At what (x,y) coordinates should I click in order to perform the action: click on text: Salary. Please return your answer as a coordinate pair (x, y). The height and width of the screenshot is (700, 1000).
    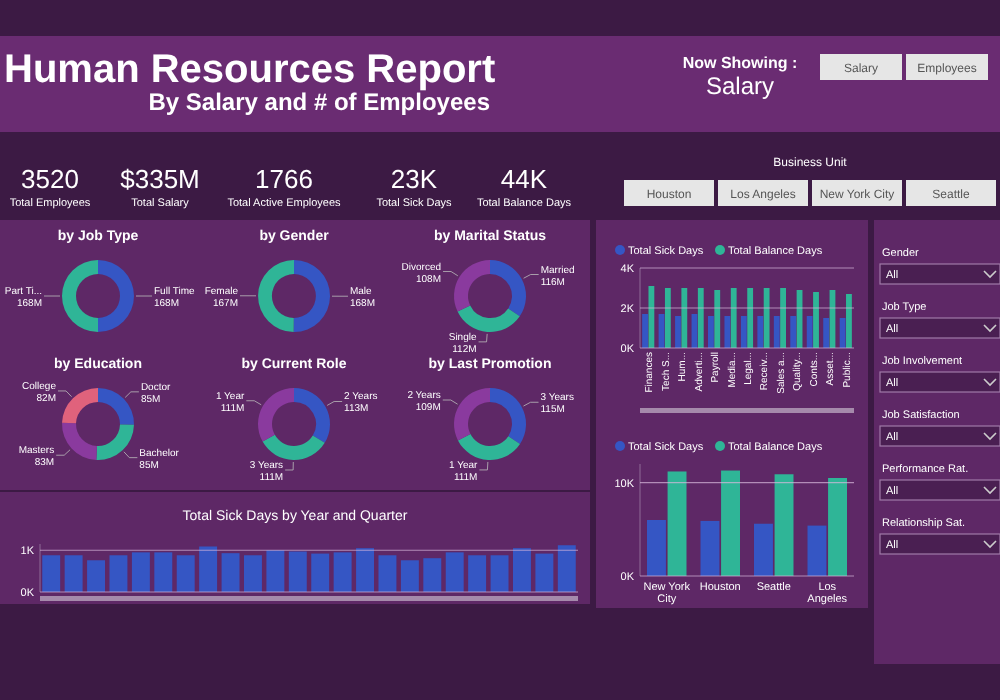
    Looking at the image, I should click on (740, 86).